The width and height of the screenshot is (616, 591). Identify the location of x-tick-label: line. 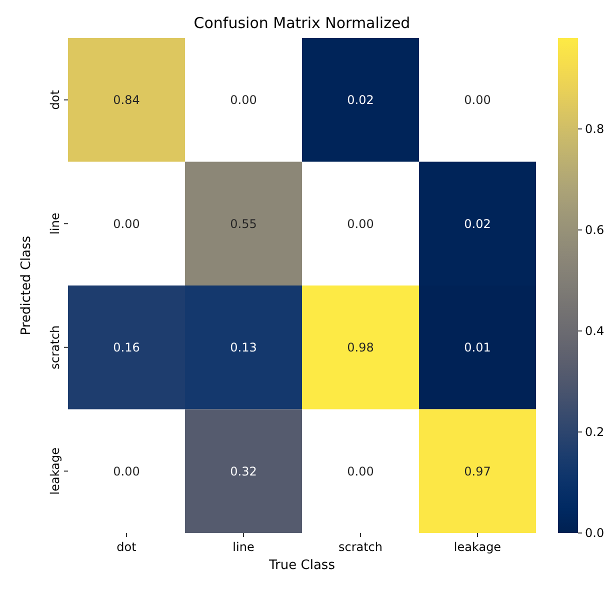
(243, 547).